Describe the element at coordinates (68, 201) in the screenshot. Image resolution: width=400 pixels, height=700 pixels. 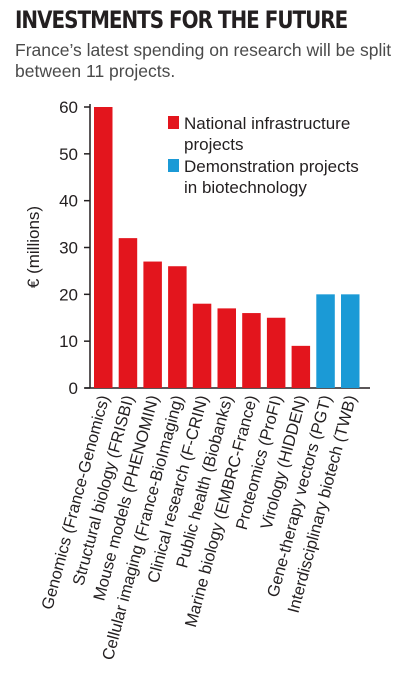
I see `y-tick-label: 40` at that location.